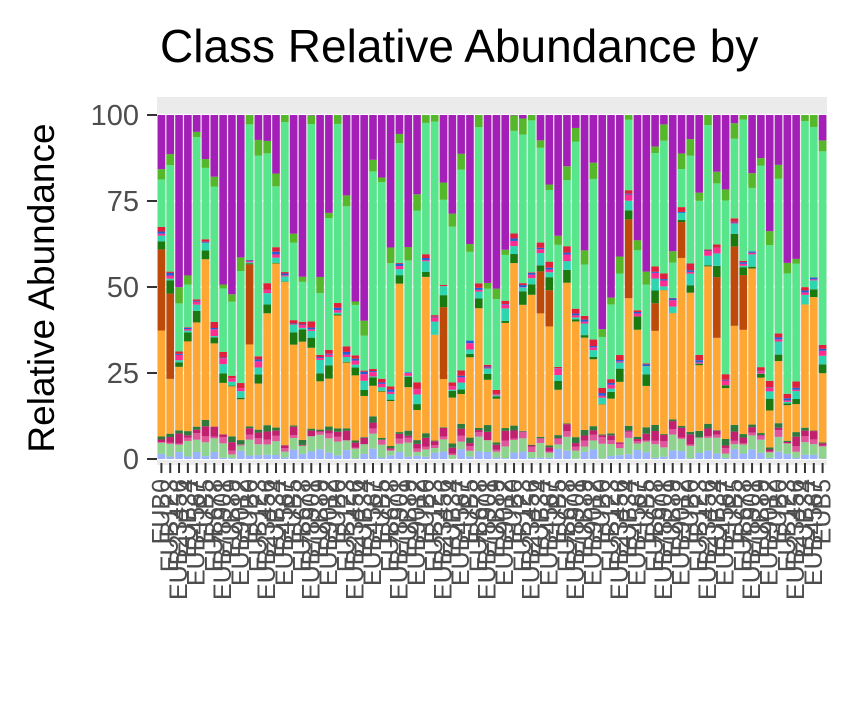 This screenshot has width=850, height=717. Describe the element at coordinates (576, 539) in the screenshot. I see `x-tick-label: EUB78901` at that location.